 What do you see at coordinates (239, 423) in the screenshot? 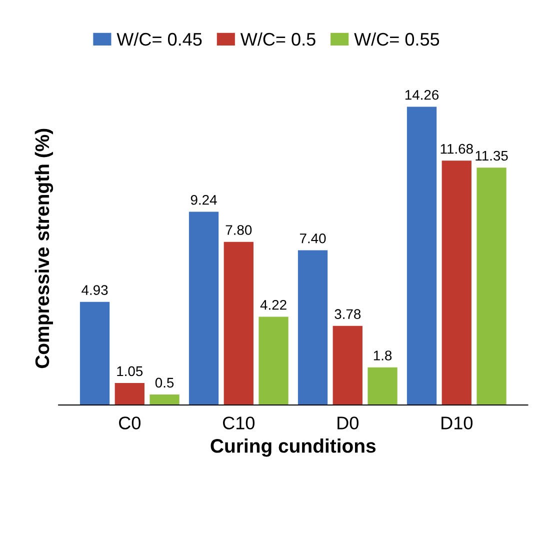
I see `x-tick-label: C10` at bounding box center [239, 423].